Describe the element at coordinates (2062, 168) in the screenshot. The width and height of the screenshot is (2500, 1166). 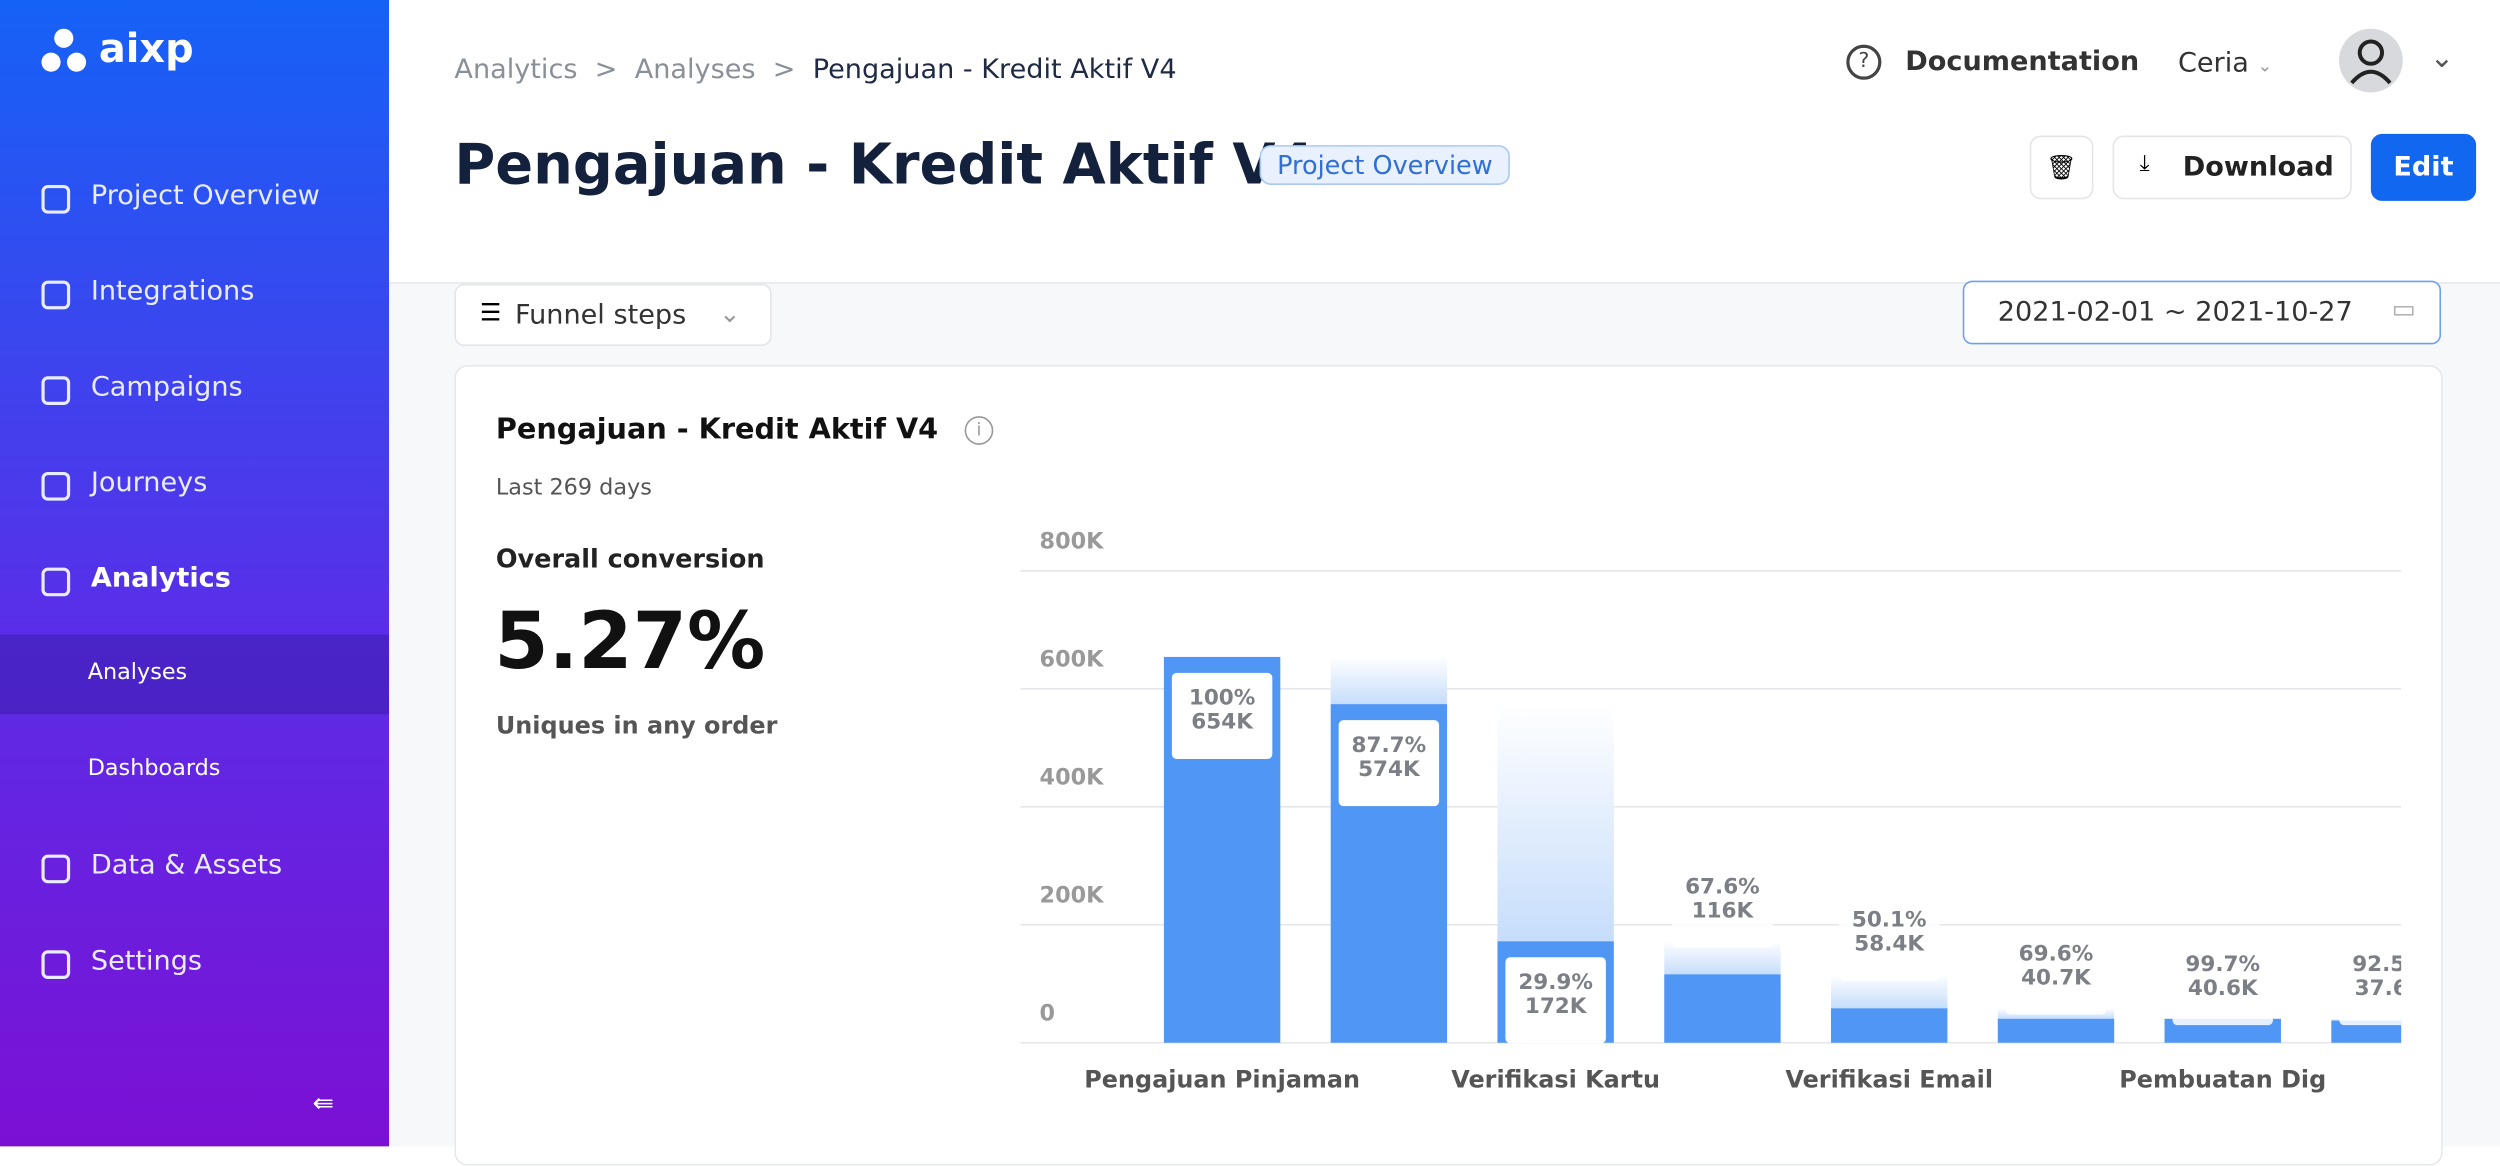
I see `delete-button: 🗑` at that location.